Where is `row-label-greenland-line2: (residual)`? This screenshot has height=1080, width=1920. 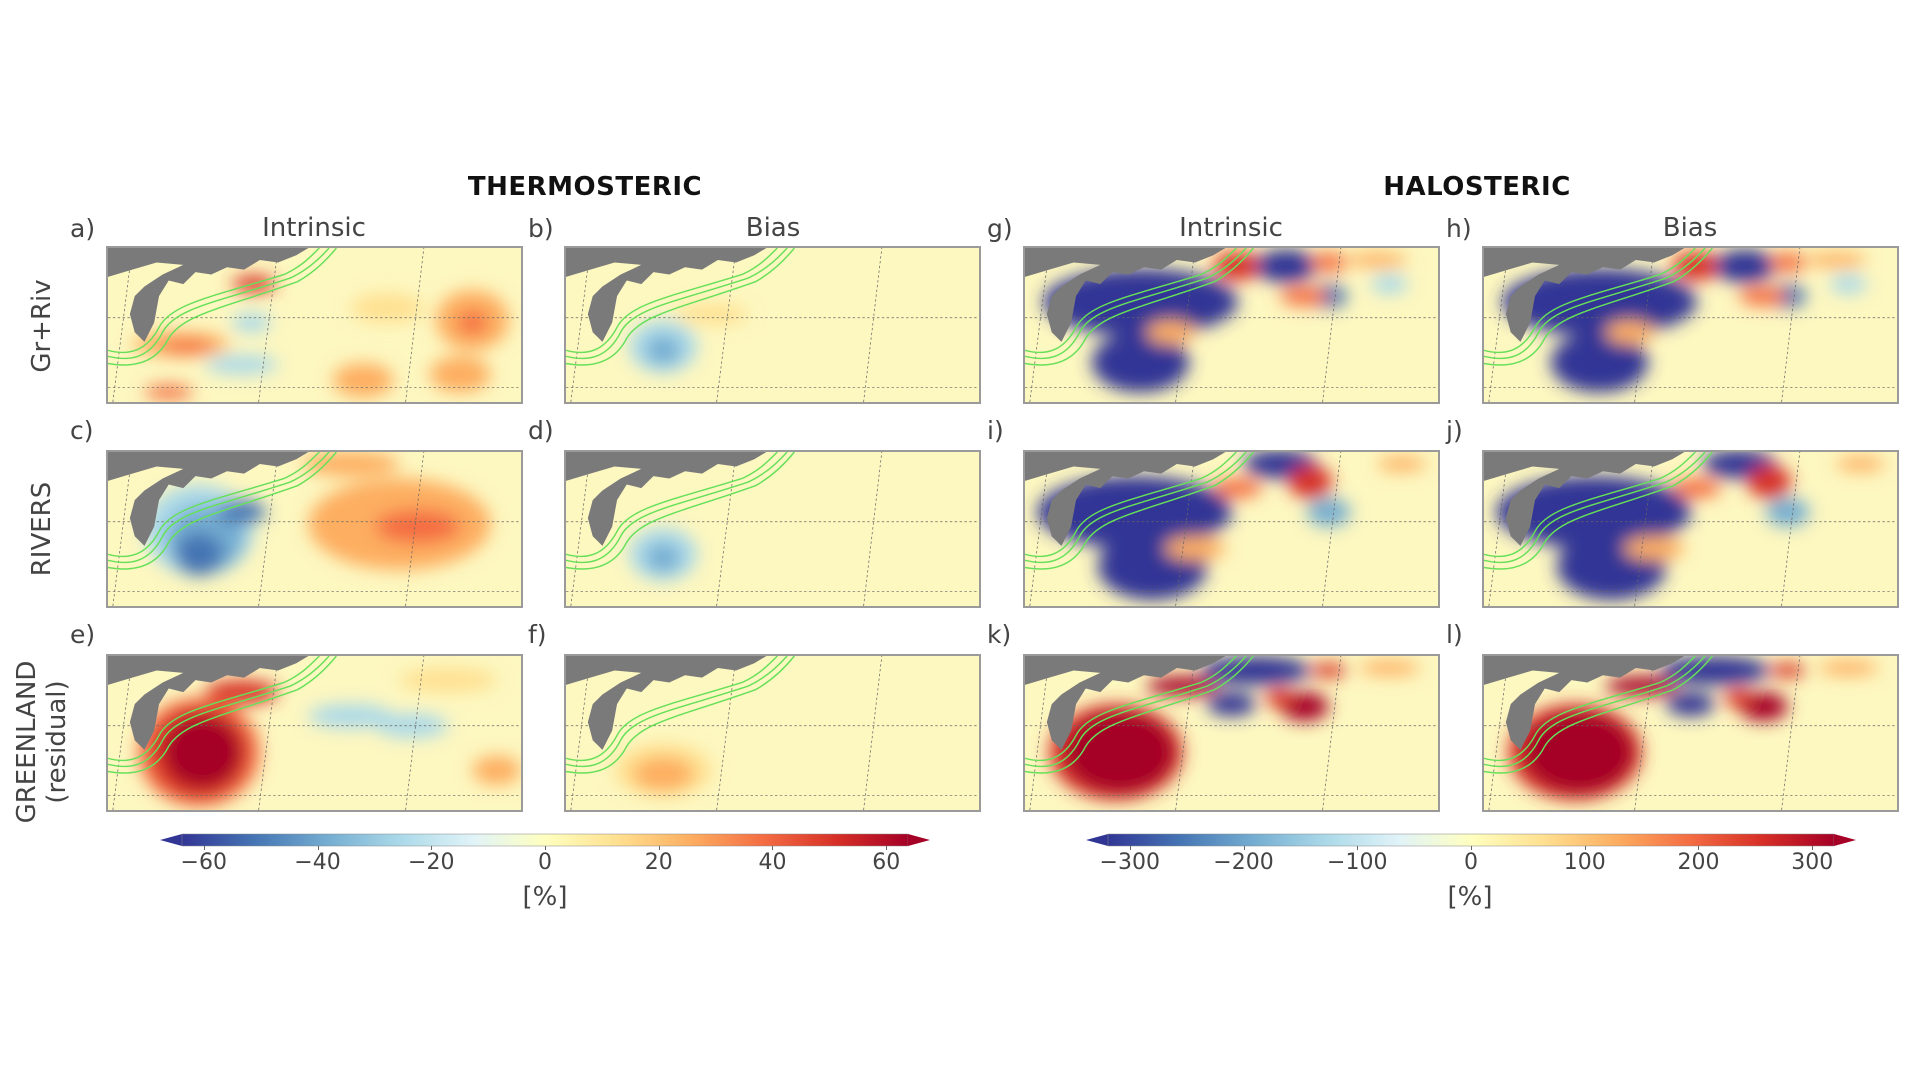 row-label-greenland-line2: (residual) is located at coordinates (57, 742).